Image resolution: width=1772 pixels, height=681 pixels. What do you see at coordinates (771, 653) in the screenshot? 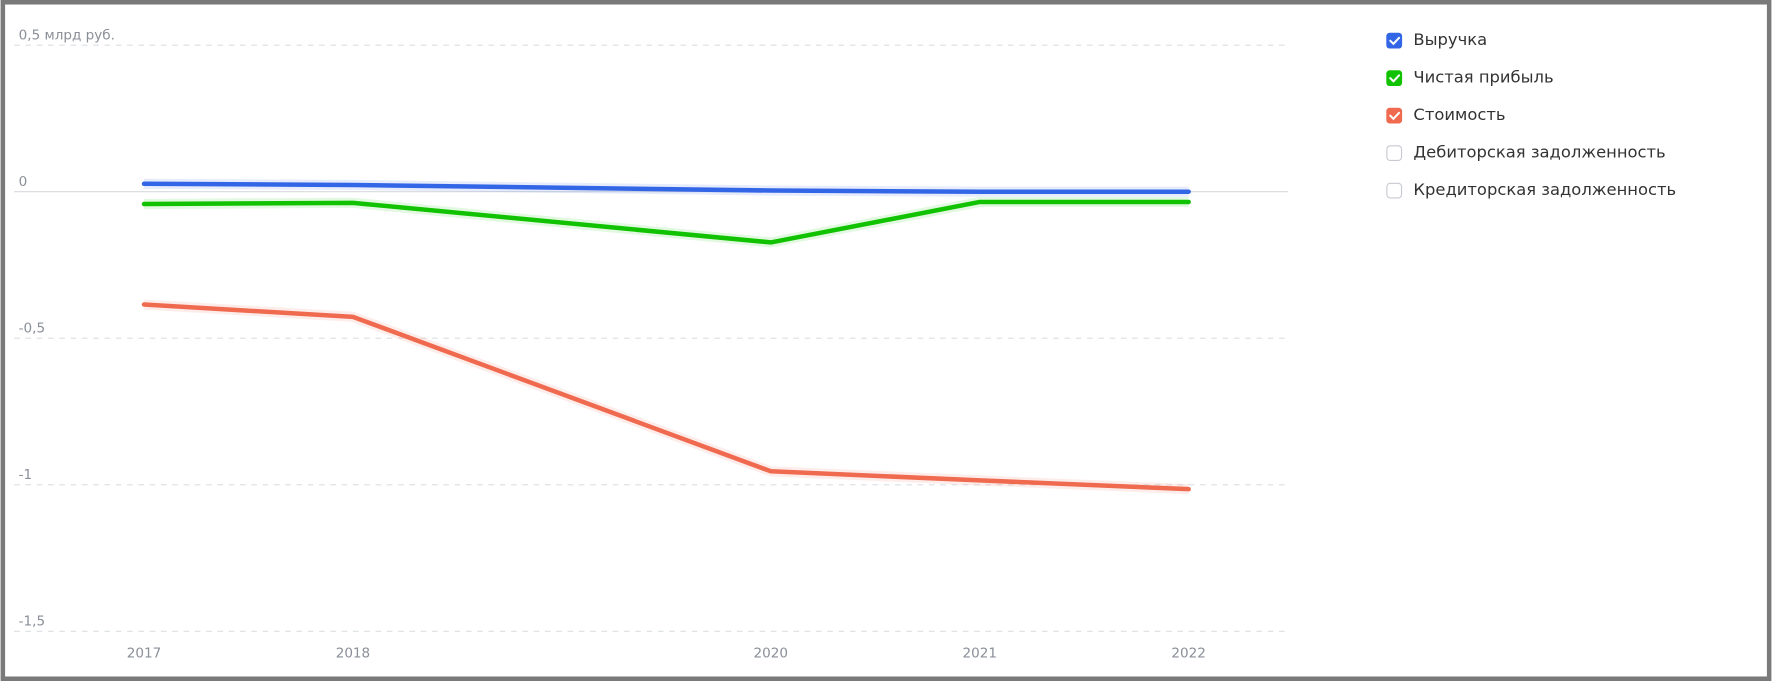
I see `x-tick-label: 2020` at bounding box center [771, 653].